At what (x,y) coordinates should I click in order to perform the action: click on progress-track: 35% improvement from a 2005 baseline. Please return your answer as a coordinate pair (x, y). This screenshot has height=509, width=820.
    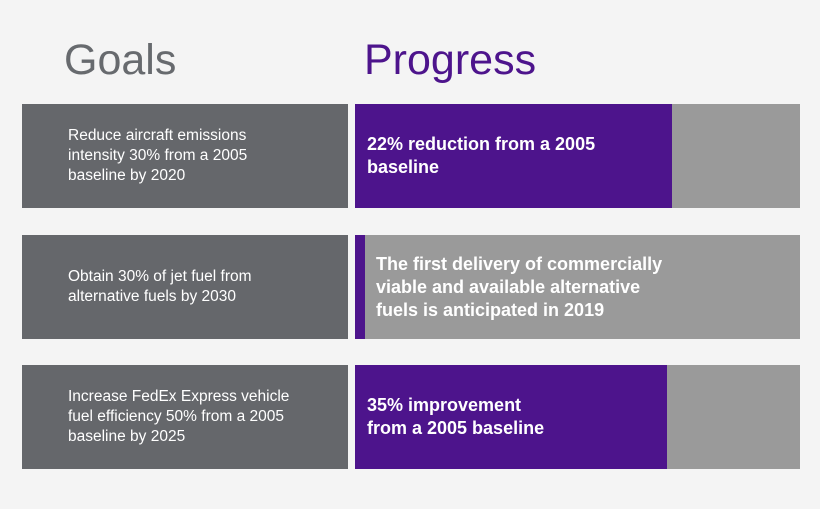
    Looking at the image, I should click on (577, 417).